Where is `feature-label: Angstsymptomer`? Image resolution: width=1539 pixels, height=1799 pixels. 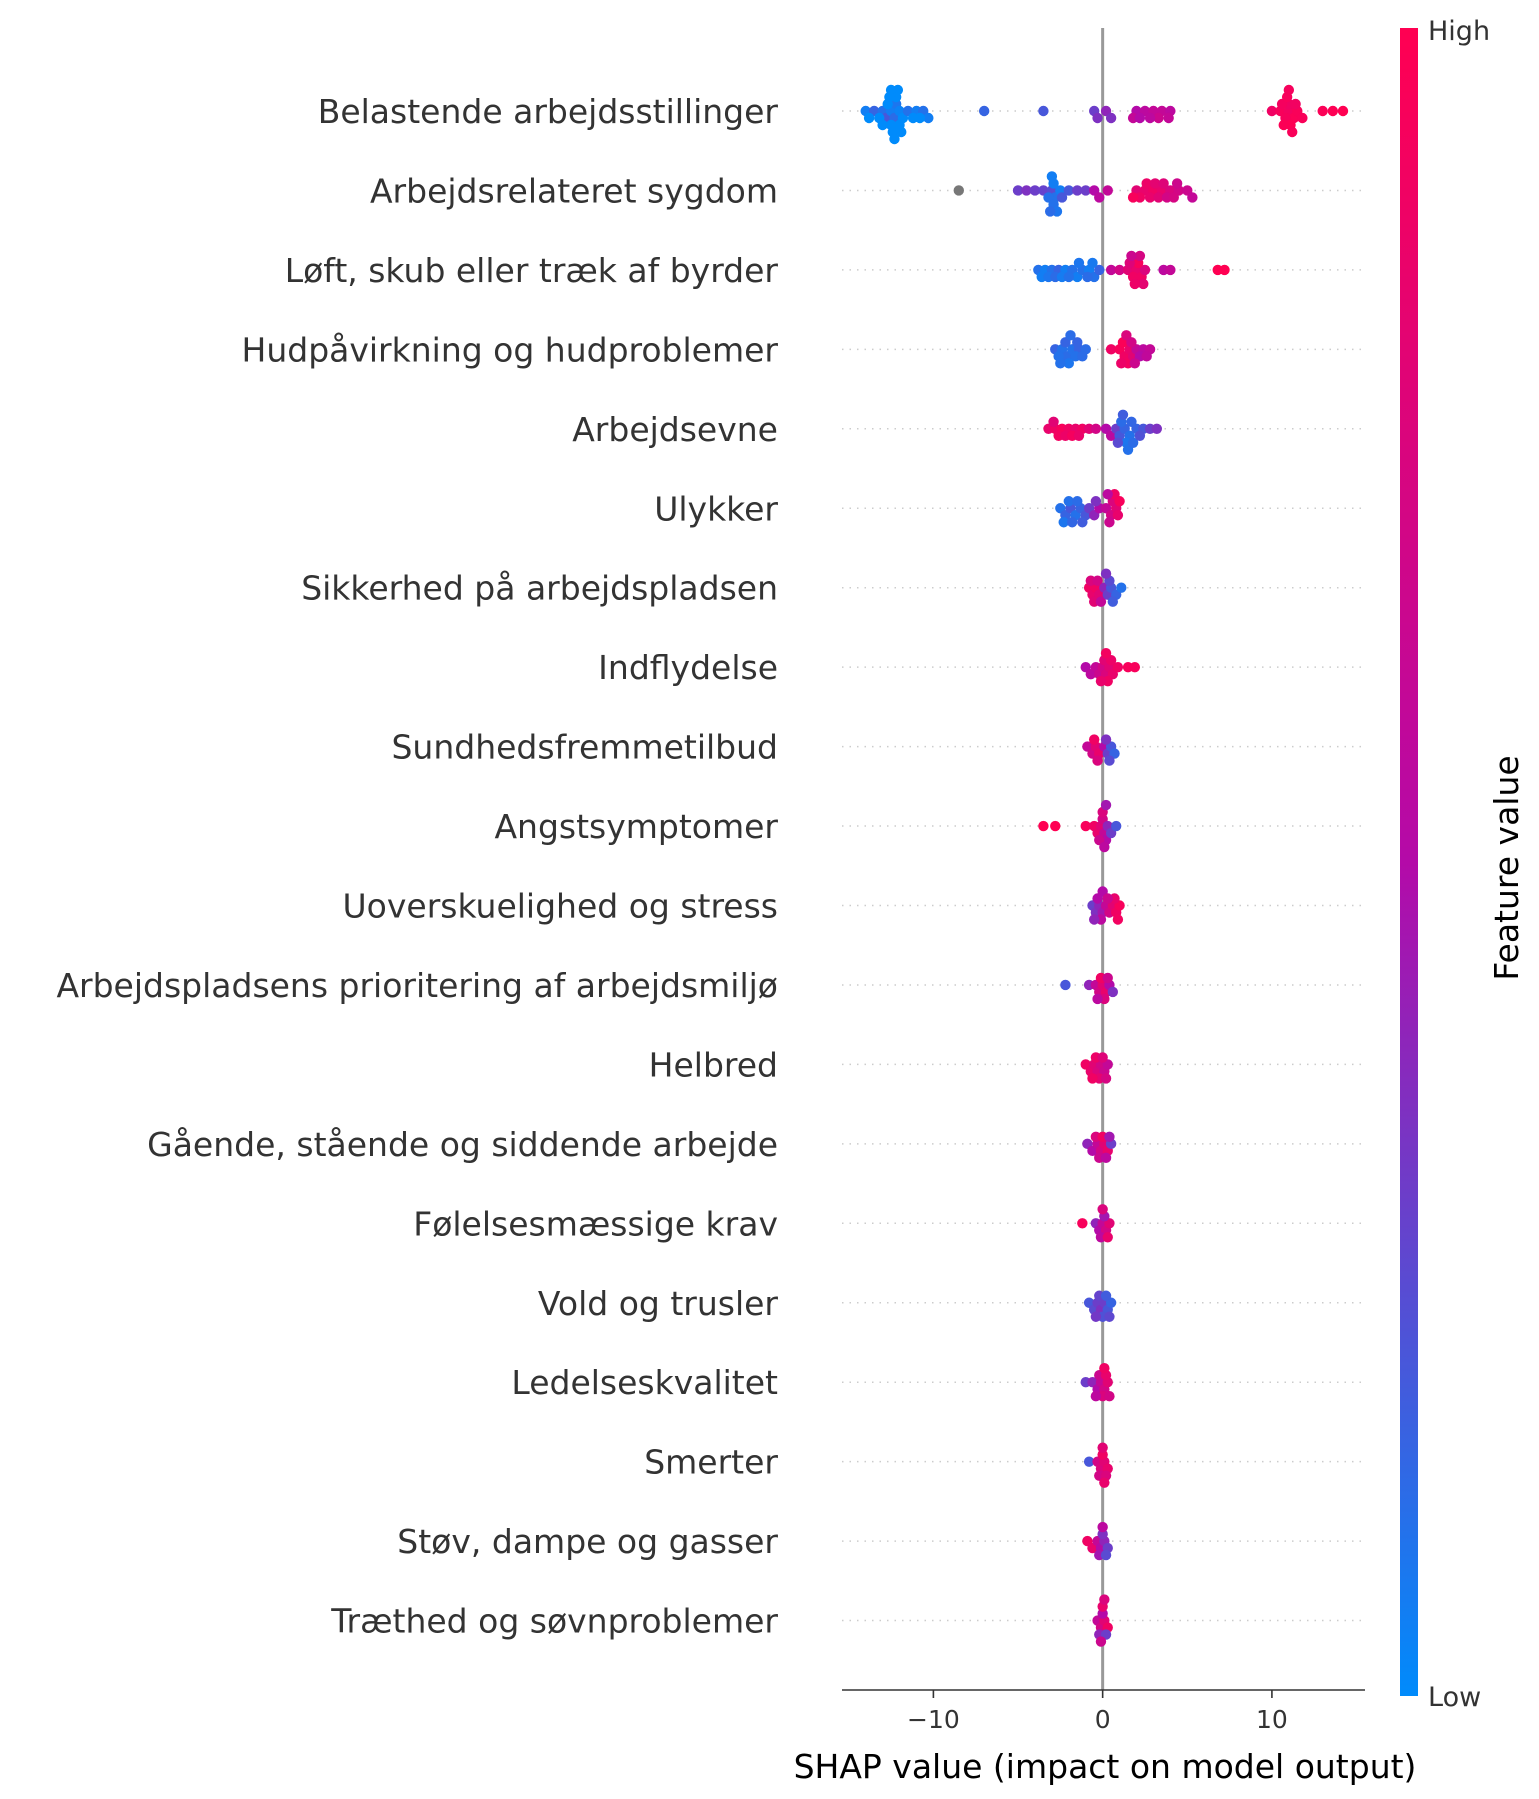
feature-label: Angstsymptomer is located at coordinates (636, 826).